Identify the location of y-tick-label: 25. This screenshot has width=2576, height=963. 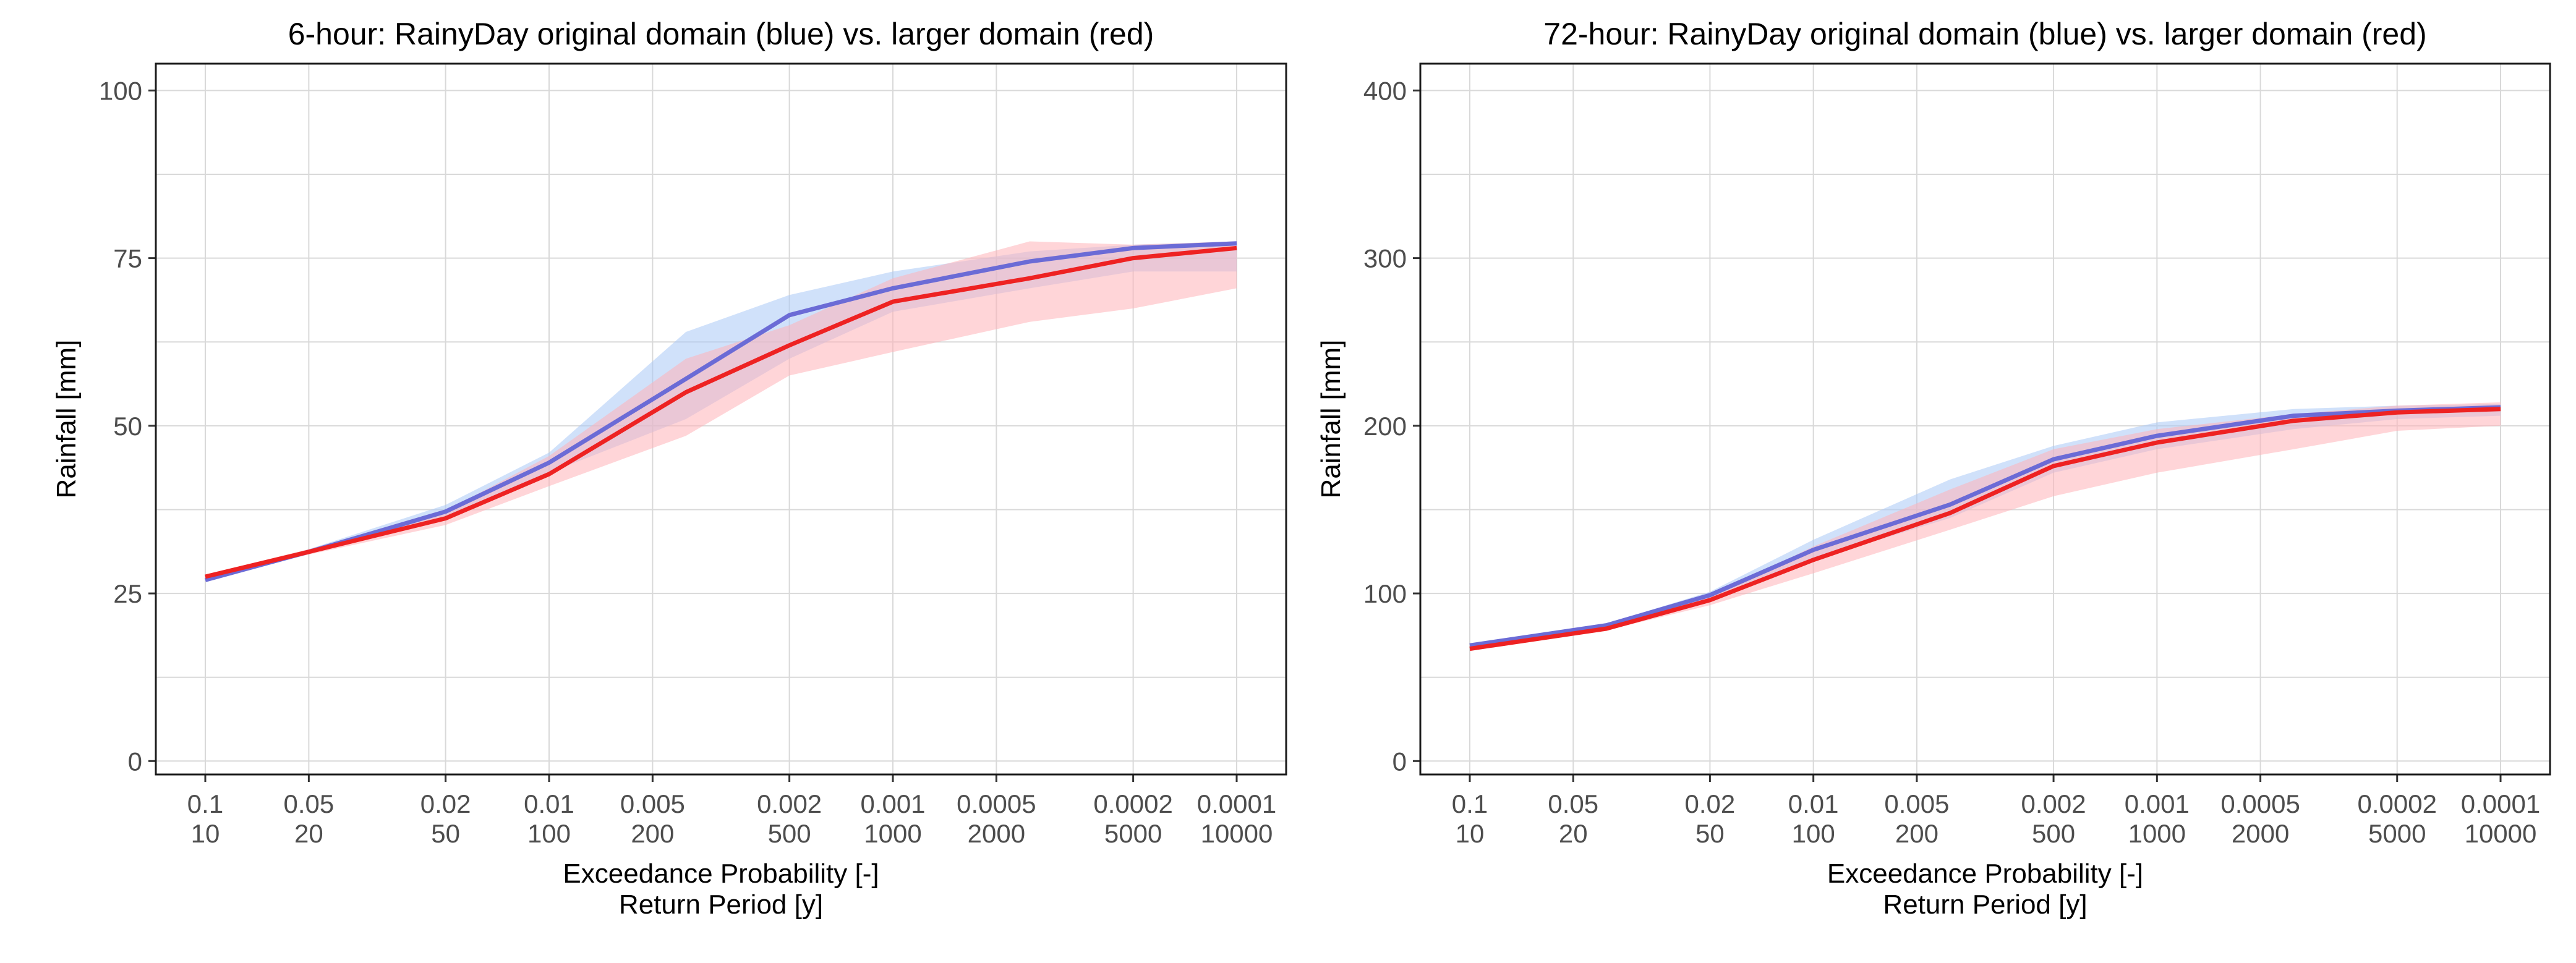
(127, 593).